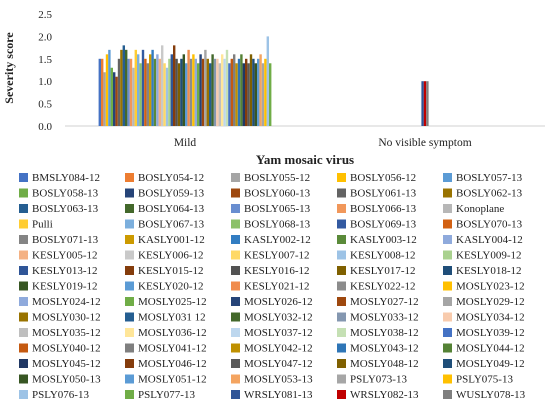 This screenshot has width=550, height=413. I want to click on legend-label: WUSLY078-13, so click(491, 395).